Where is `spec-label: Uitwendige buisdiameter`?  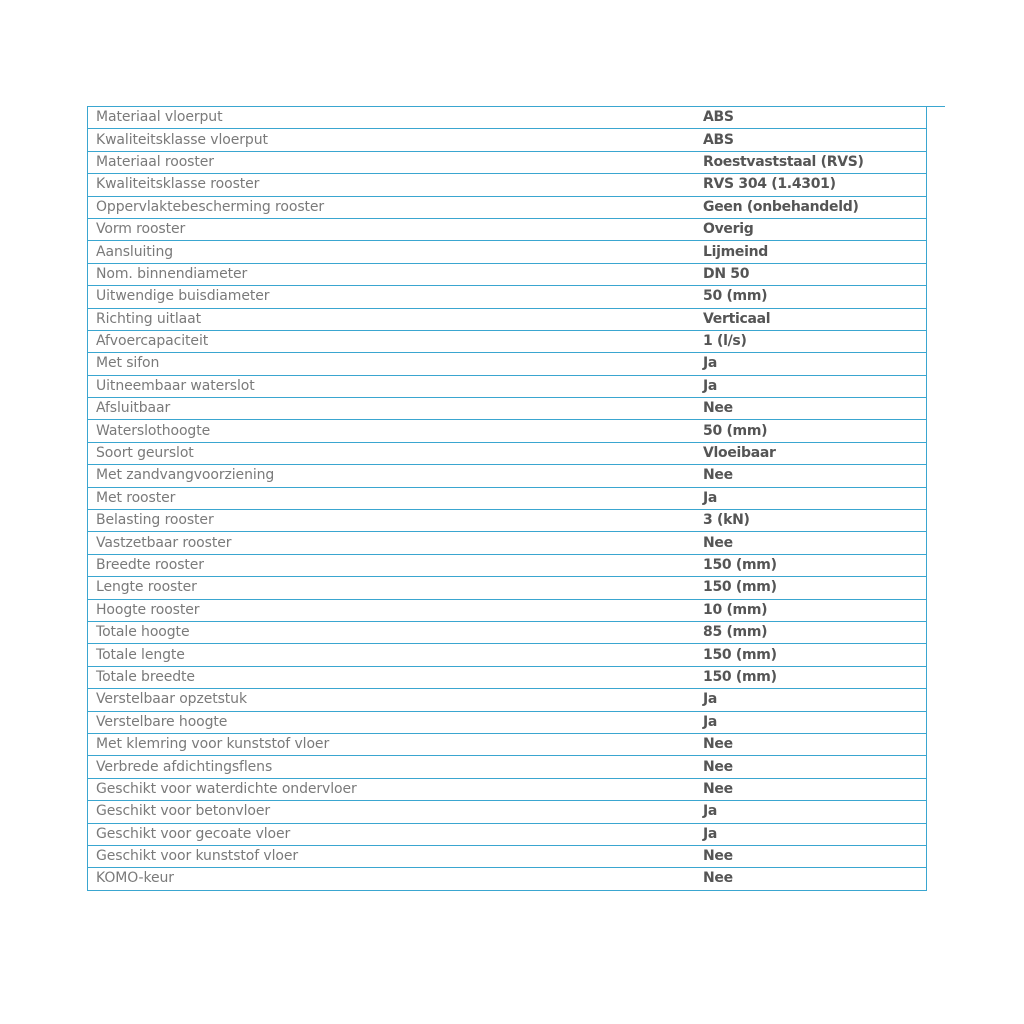 spec-label: Uitwendige buisdiameter is located at coordinates (391, 297).